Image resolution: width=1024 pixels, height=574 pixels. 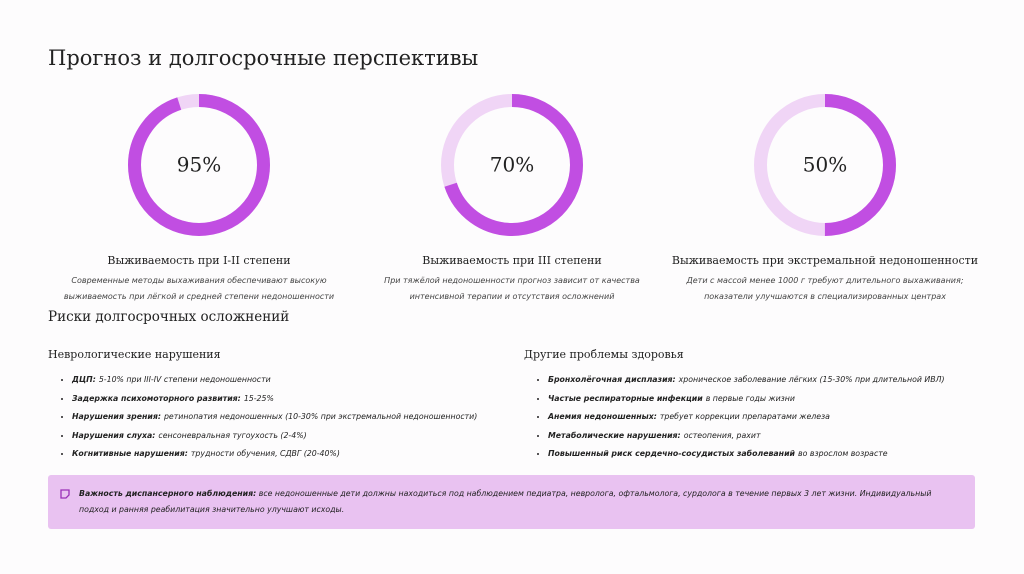 What do you see at coordinates (604, 354) in the screenshot?
I see `group-title: Другие проблемы здоровья` at bounding box center [604, 354].